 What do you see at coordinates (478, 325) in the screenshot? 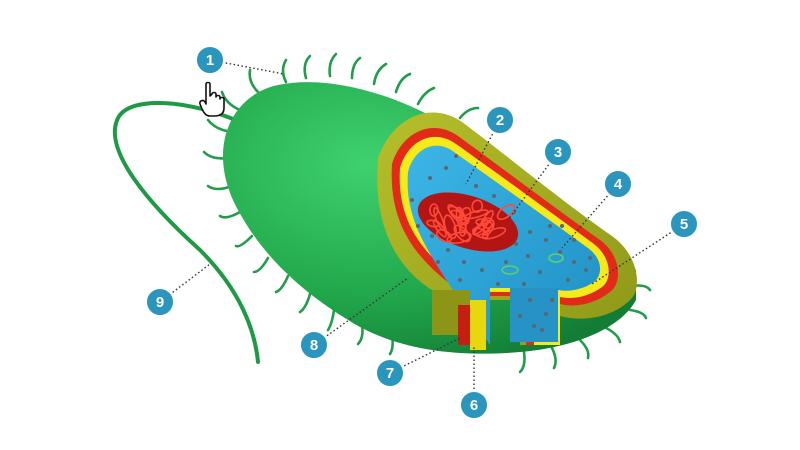
I see `plasma-membrane-edge` at bounding box center [478, 325].